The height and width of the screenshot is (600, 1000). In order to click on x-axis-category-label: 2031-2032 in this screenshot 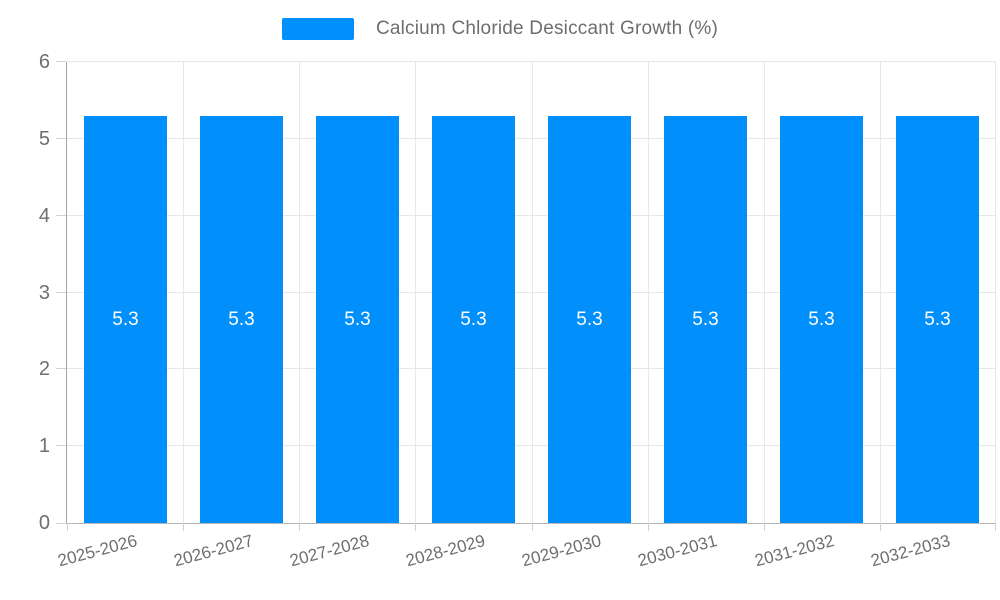, I will do `click(794, 551)`.